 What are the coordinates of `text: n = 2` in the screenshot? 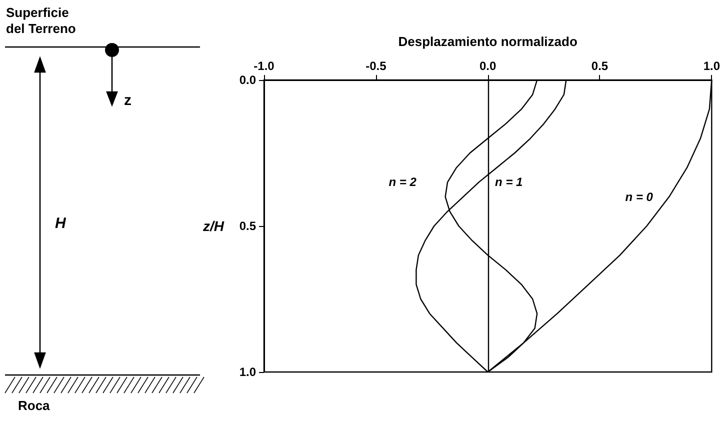 It's located at (402, 182).